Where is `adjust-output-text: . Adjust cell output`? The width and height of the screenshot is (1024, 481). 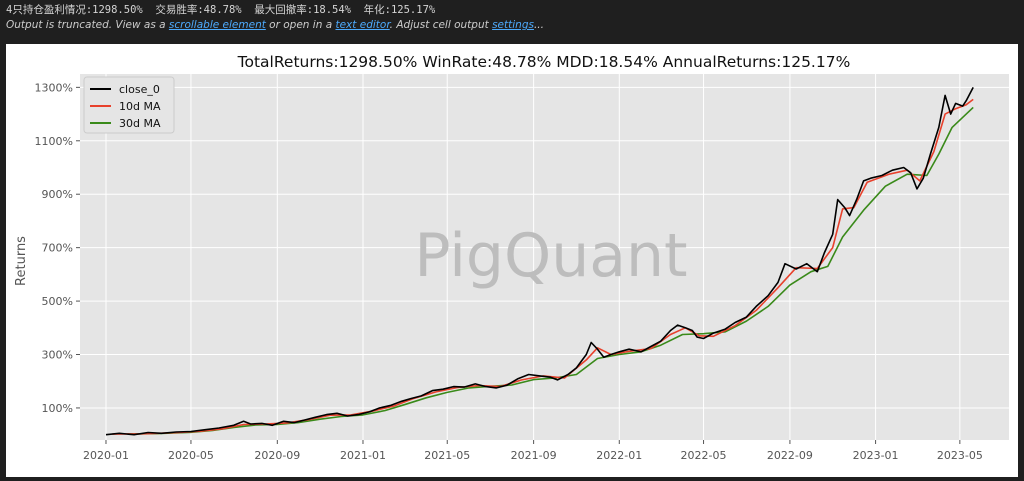
adjust-output-text: . Adjust cell output is located at coordinates (441, 25).